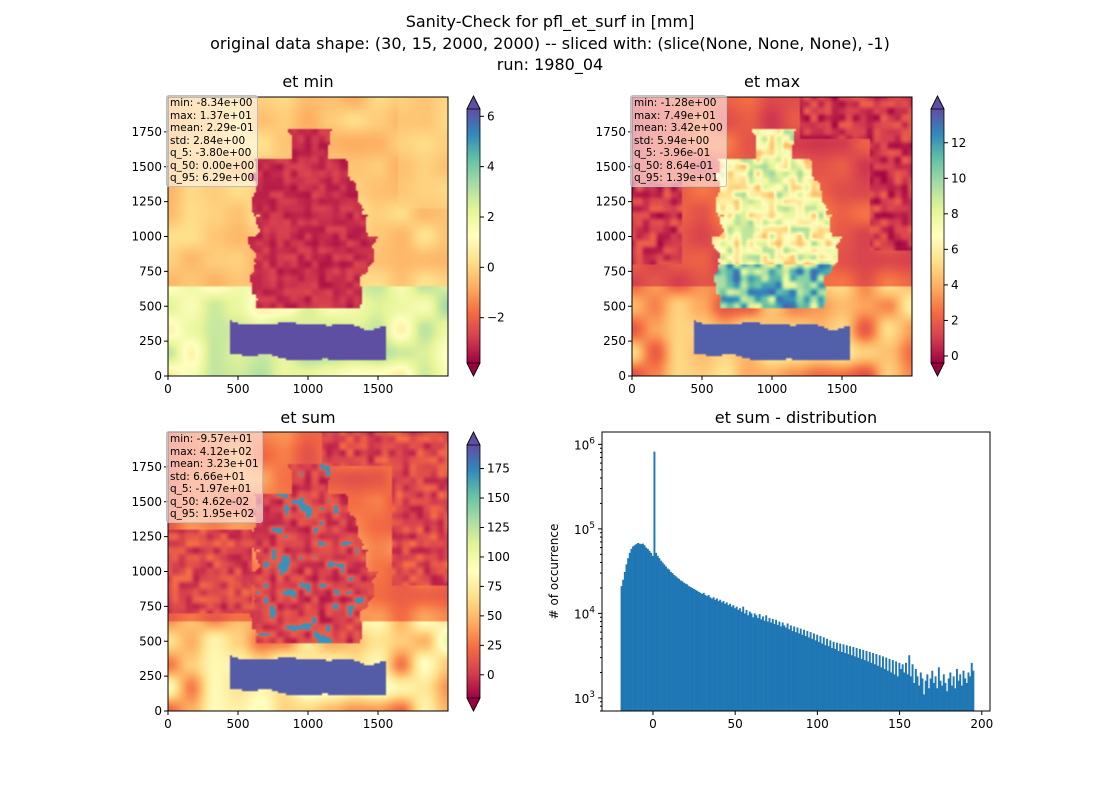 This screenshot has width=1100, height=800. Describe the element at coordinates (937, 369) in the screenshot. I see `colorbar-extend-min` at that location.